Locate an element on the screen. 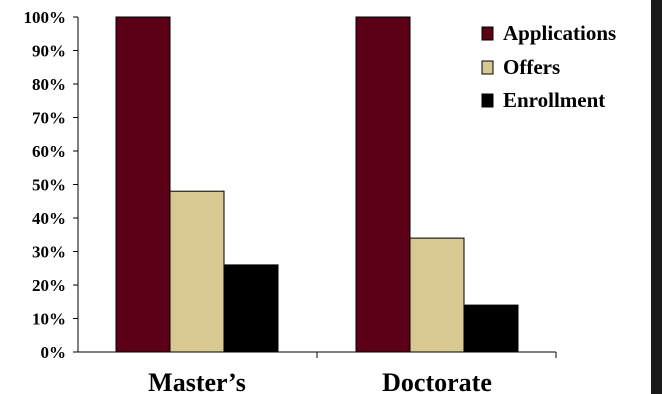  legend-label: Enrollment is located at coordinates (554, 100).